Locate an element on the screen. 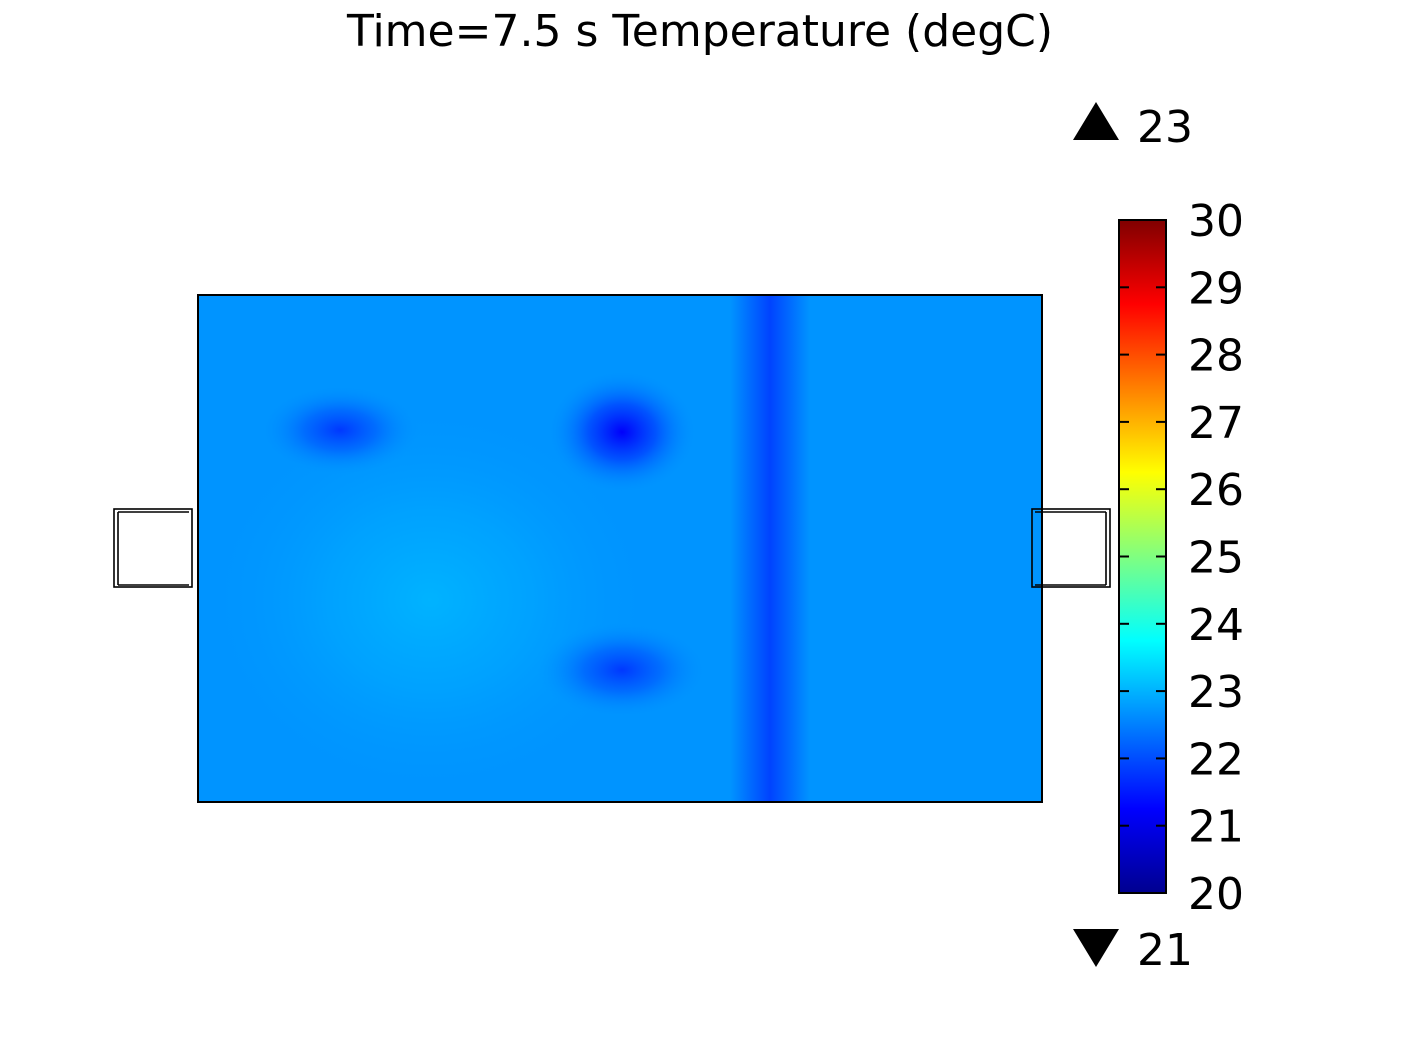 The height and width of the screenshot is (1063, 1417). colorbar-tick-label: 26 is located at coordinates (1216, 490).